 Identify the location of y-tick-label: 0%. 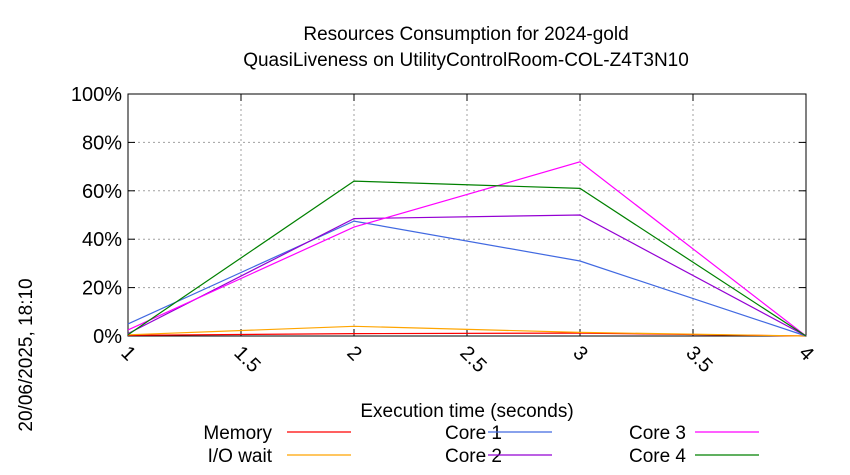
(107, 337).